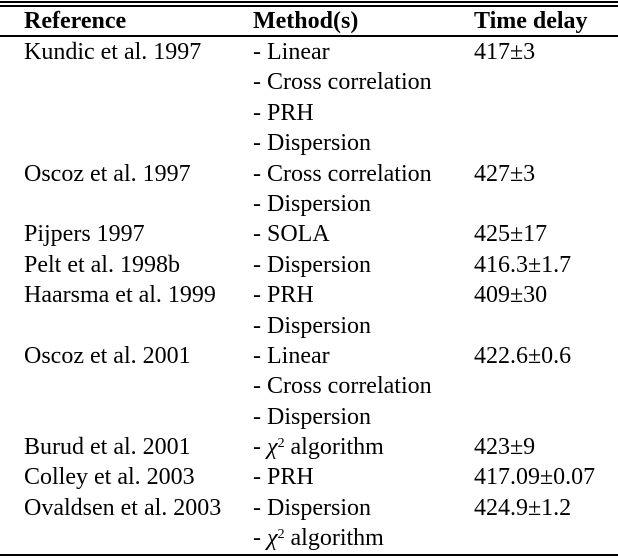  Describe the element at coordinates (291, 234) in the screenshot. I see `method-item: - SOLA` at that location.